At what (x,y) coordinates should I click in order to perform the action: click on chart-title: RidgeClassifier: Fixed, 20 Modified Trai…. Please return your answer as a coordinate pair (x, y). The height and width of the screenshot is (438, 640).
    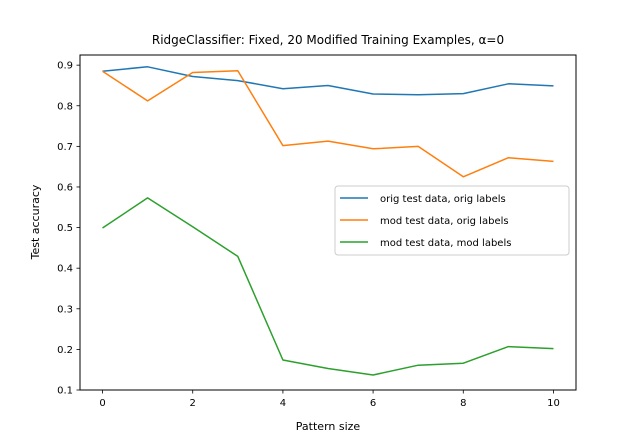
    Looking at the image, I should click on (328, 40).